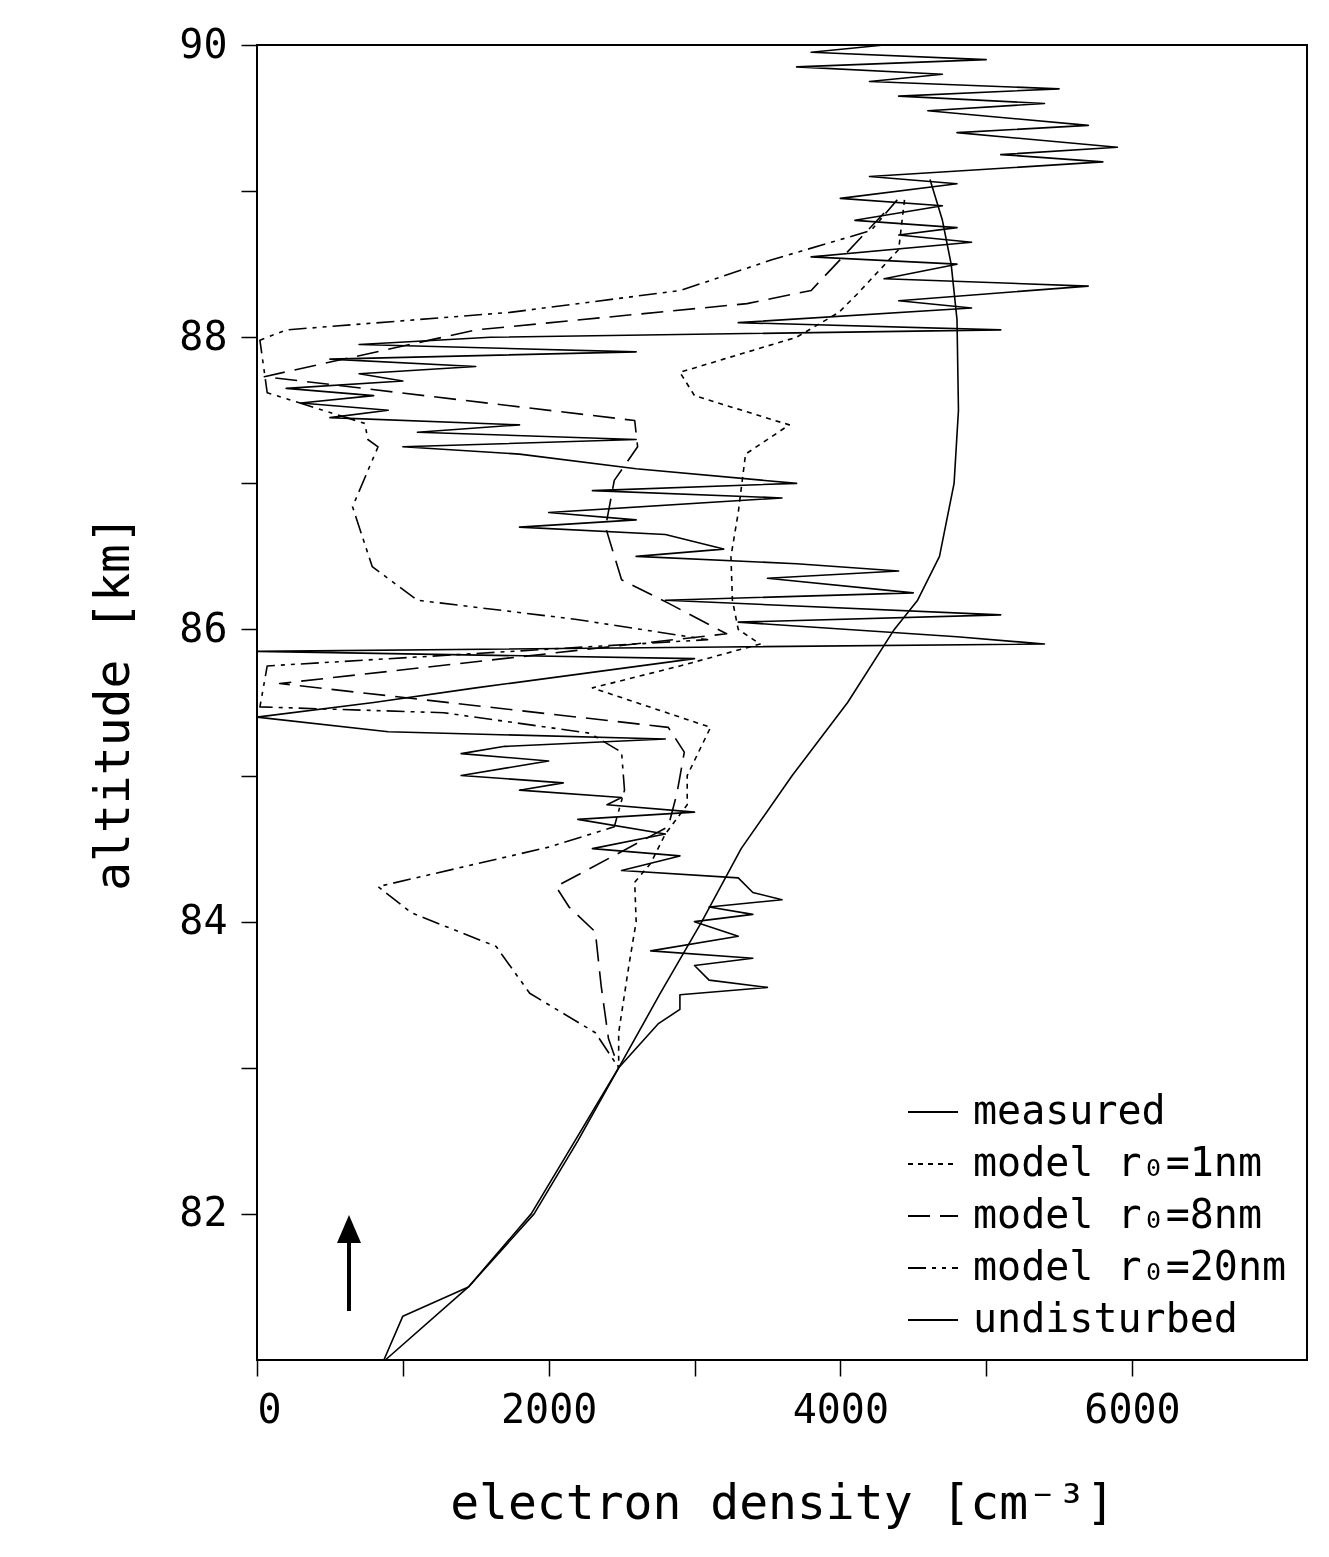  What do you see at coordinates (840, 1408) in the screenshot?
I see `x-tick-label: 4000` at bounding box center [840, 1408].